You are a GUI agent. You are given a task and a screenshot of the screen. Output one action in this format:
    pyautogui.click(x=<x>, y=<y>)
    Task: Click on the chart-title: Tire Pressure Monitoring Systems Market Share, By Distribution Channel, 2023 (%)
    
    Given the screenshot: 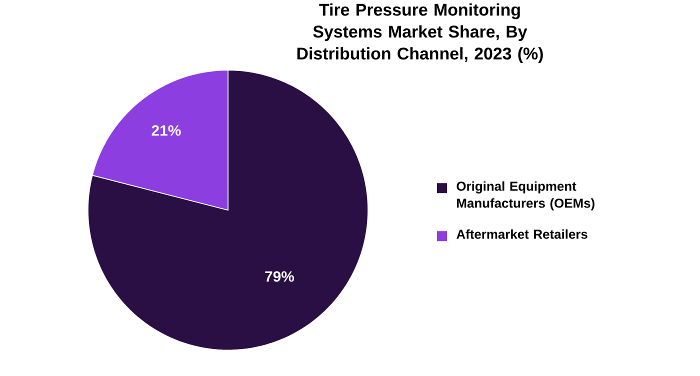 What is the action you would take?
    pyautogui.click(x=420, y=33)
    